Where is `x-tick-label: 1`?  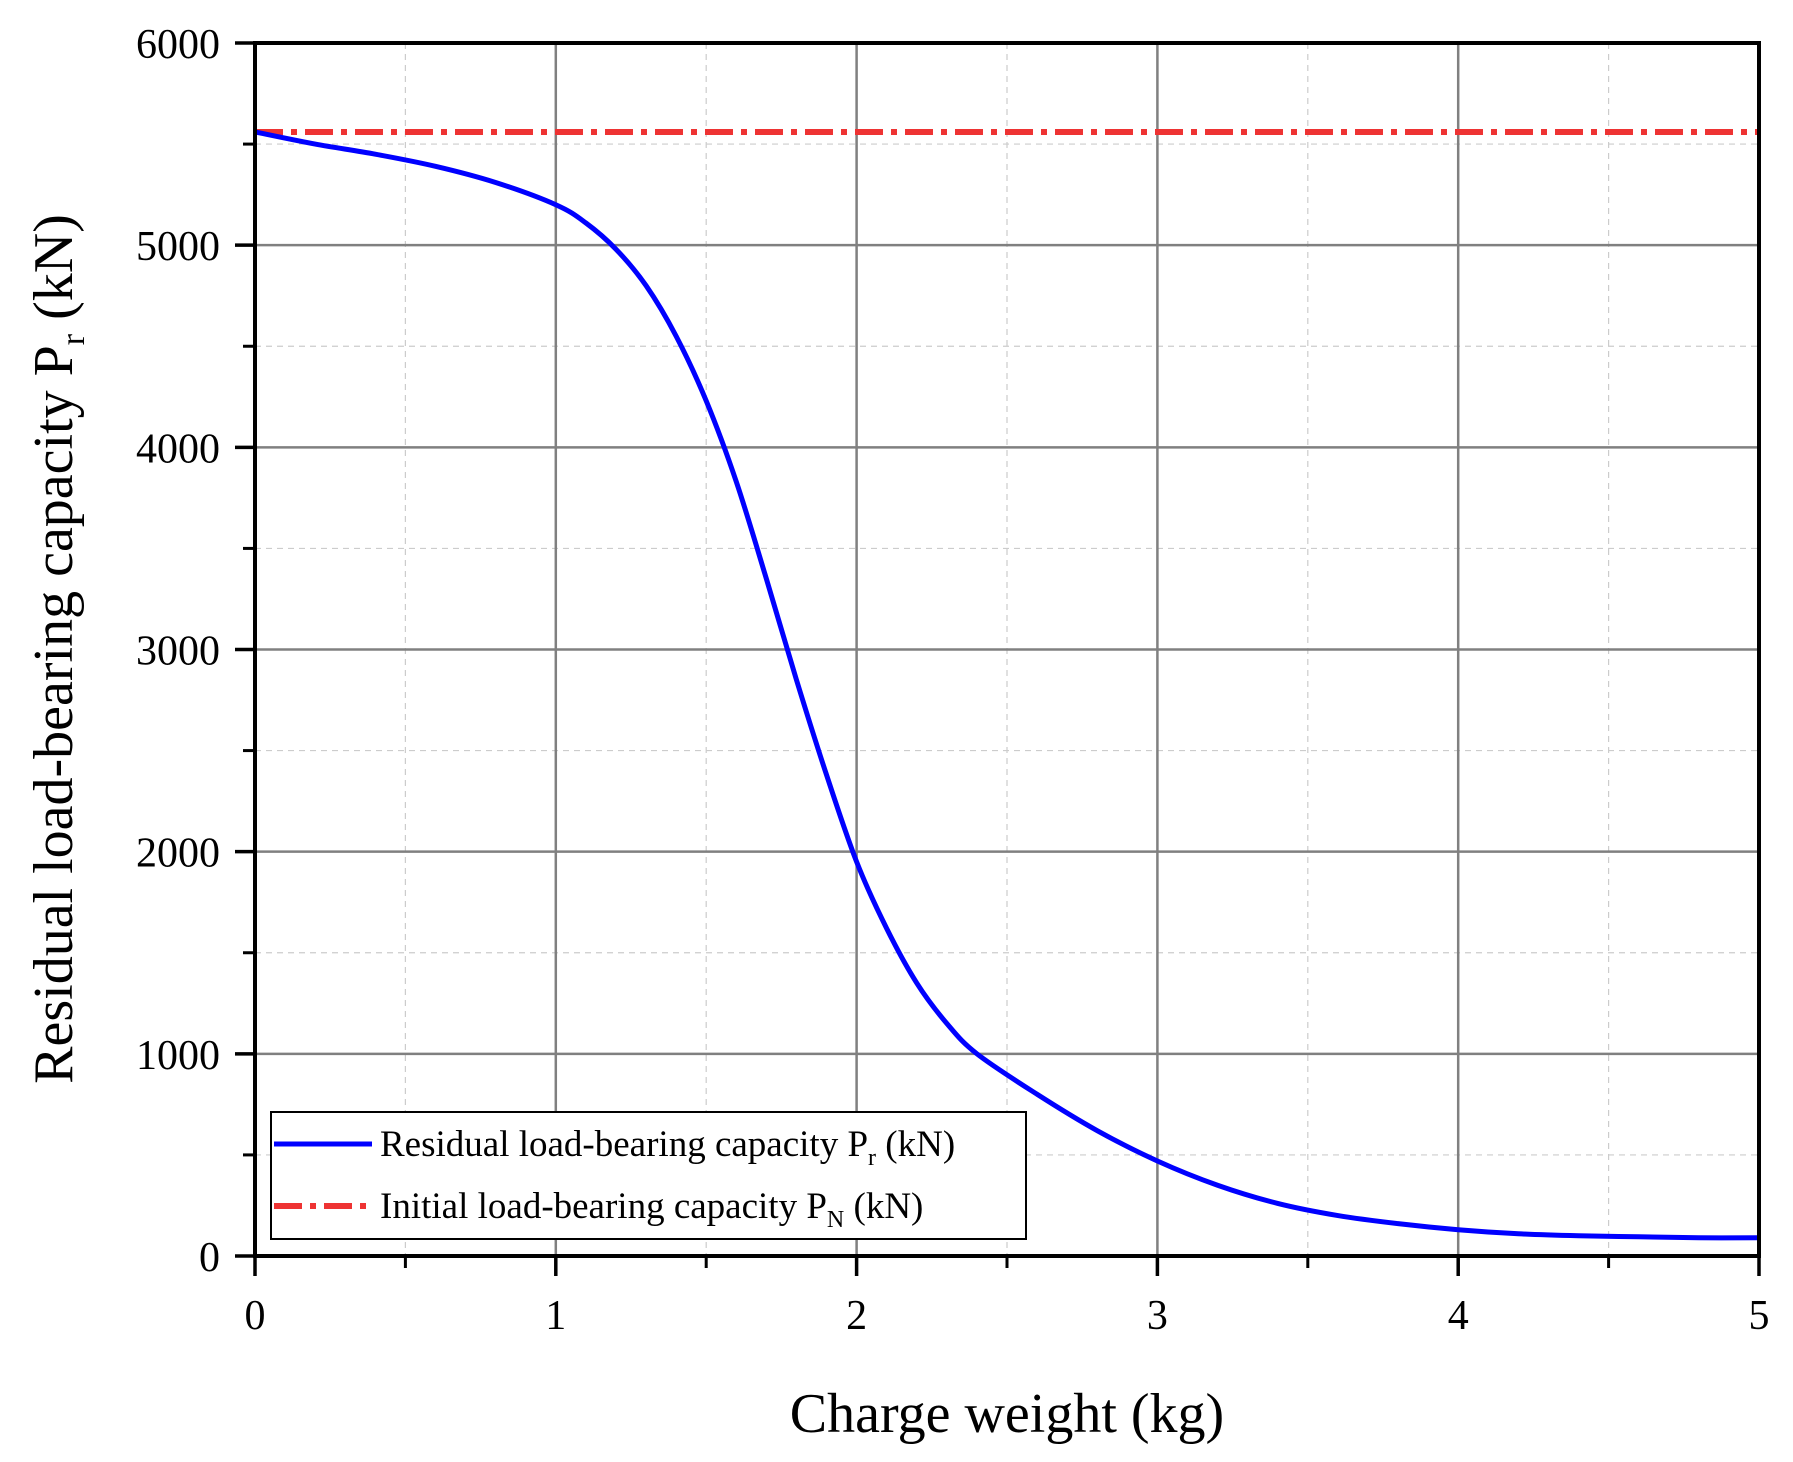 x-tick-label: 1 is located at coordinates (555, 1316).